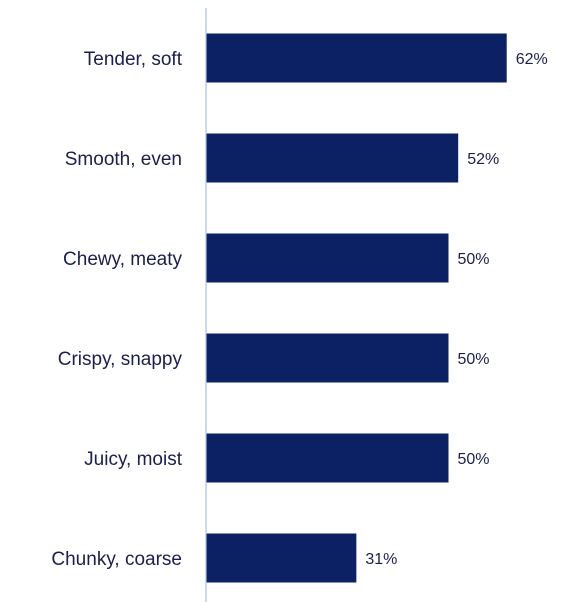 The image size is (563, 602). Describe the element at coordinates (381, 559) in the screenshot. I see `value-label: 31%` at that location.